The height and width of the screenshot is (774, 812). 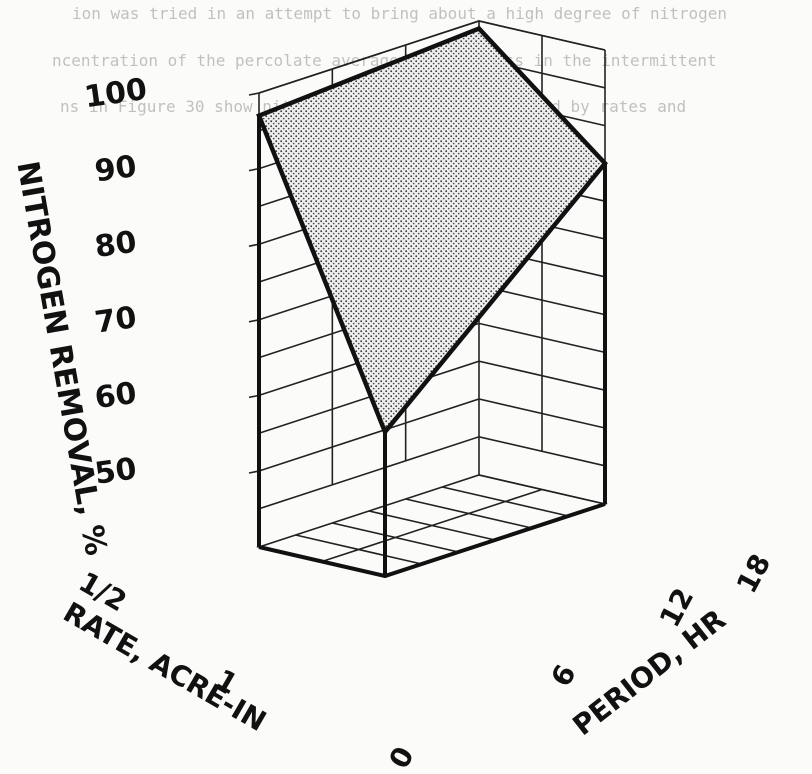 What do you see at coordinates (116, 396) in the screenshot?
I see `z-tick-label-60: 60` at bounding box center [116, 396].